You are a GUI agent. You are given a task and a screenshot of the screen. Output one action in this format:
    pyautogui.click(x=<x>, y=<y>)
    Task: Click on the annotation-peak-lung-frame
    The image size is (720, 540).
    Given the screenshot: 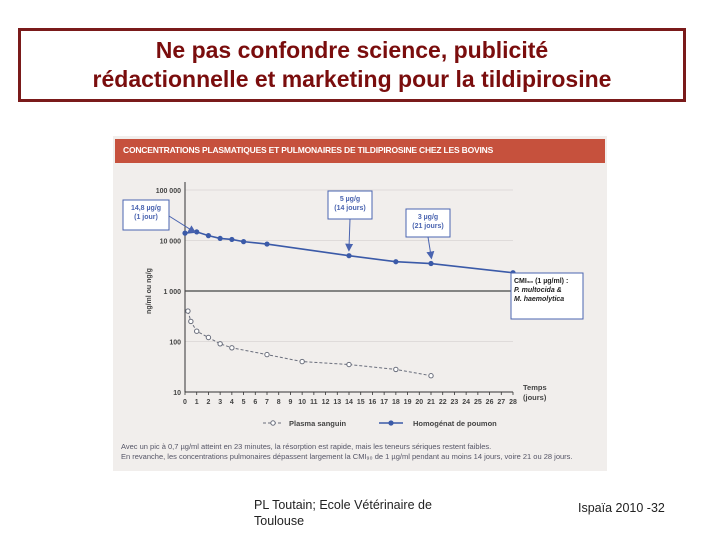 What is the action you would take?
    pyautogui.click(x=146, y=215)
    